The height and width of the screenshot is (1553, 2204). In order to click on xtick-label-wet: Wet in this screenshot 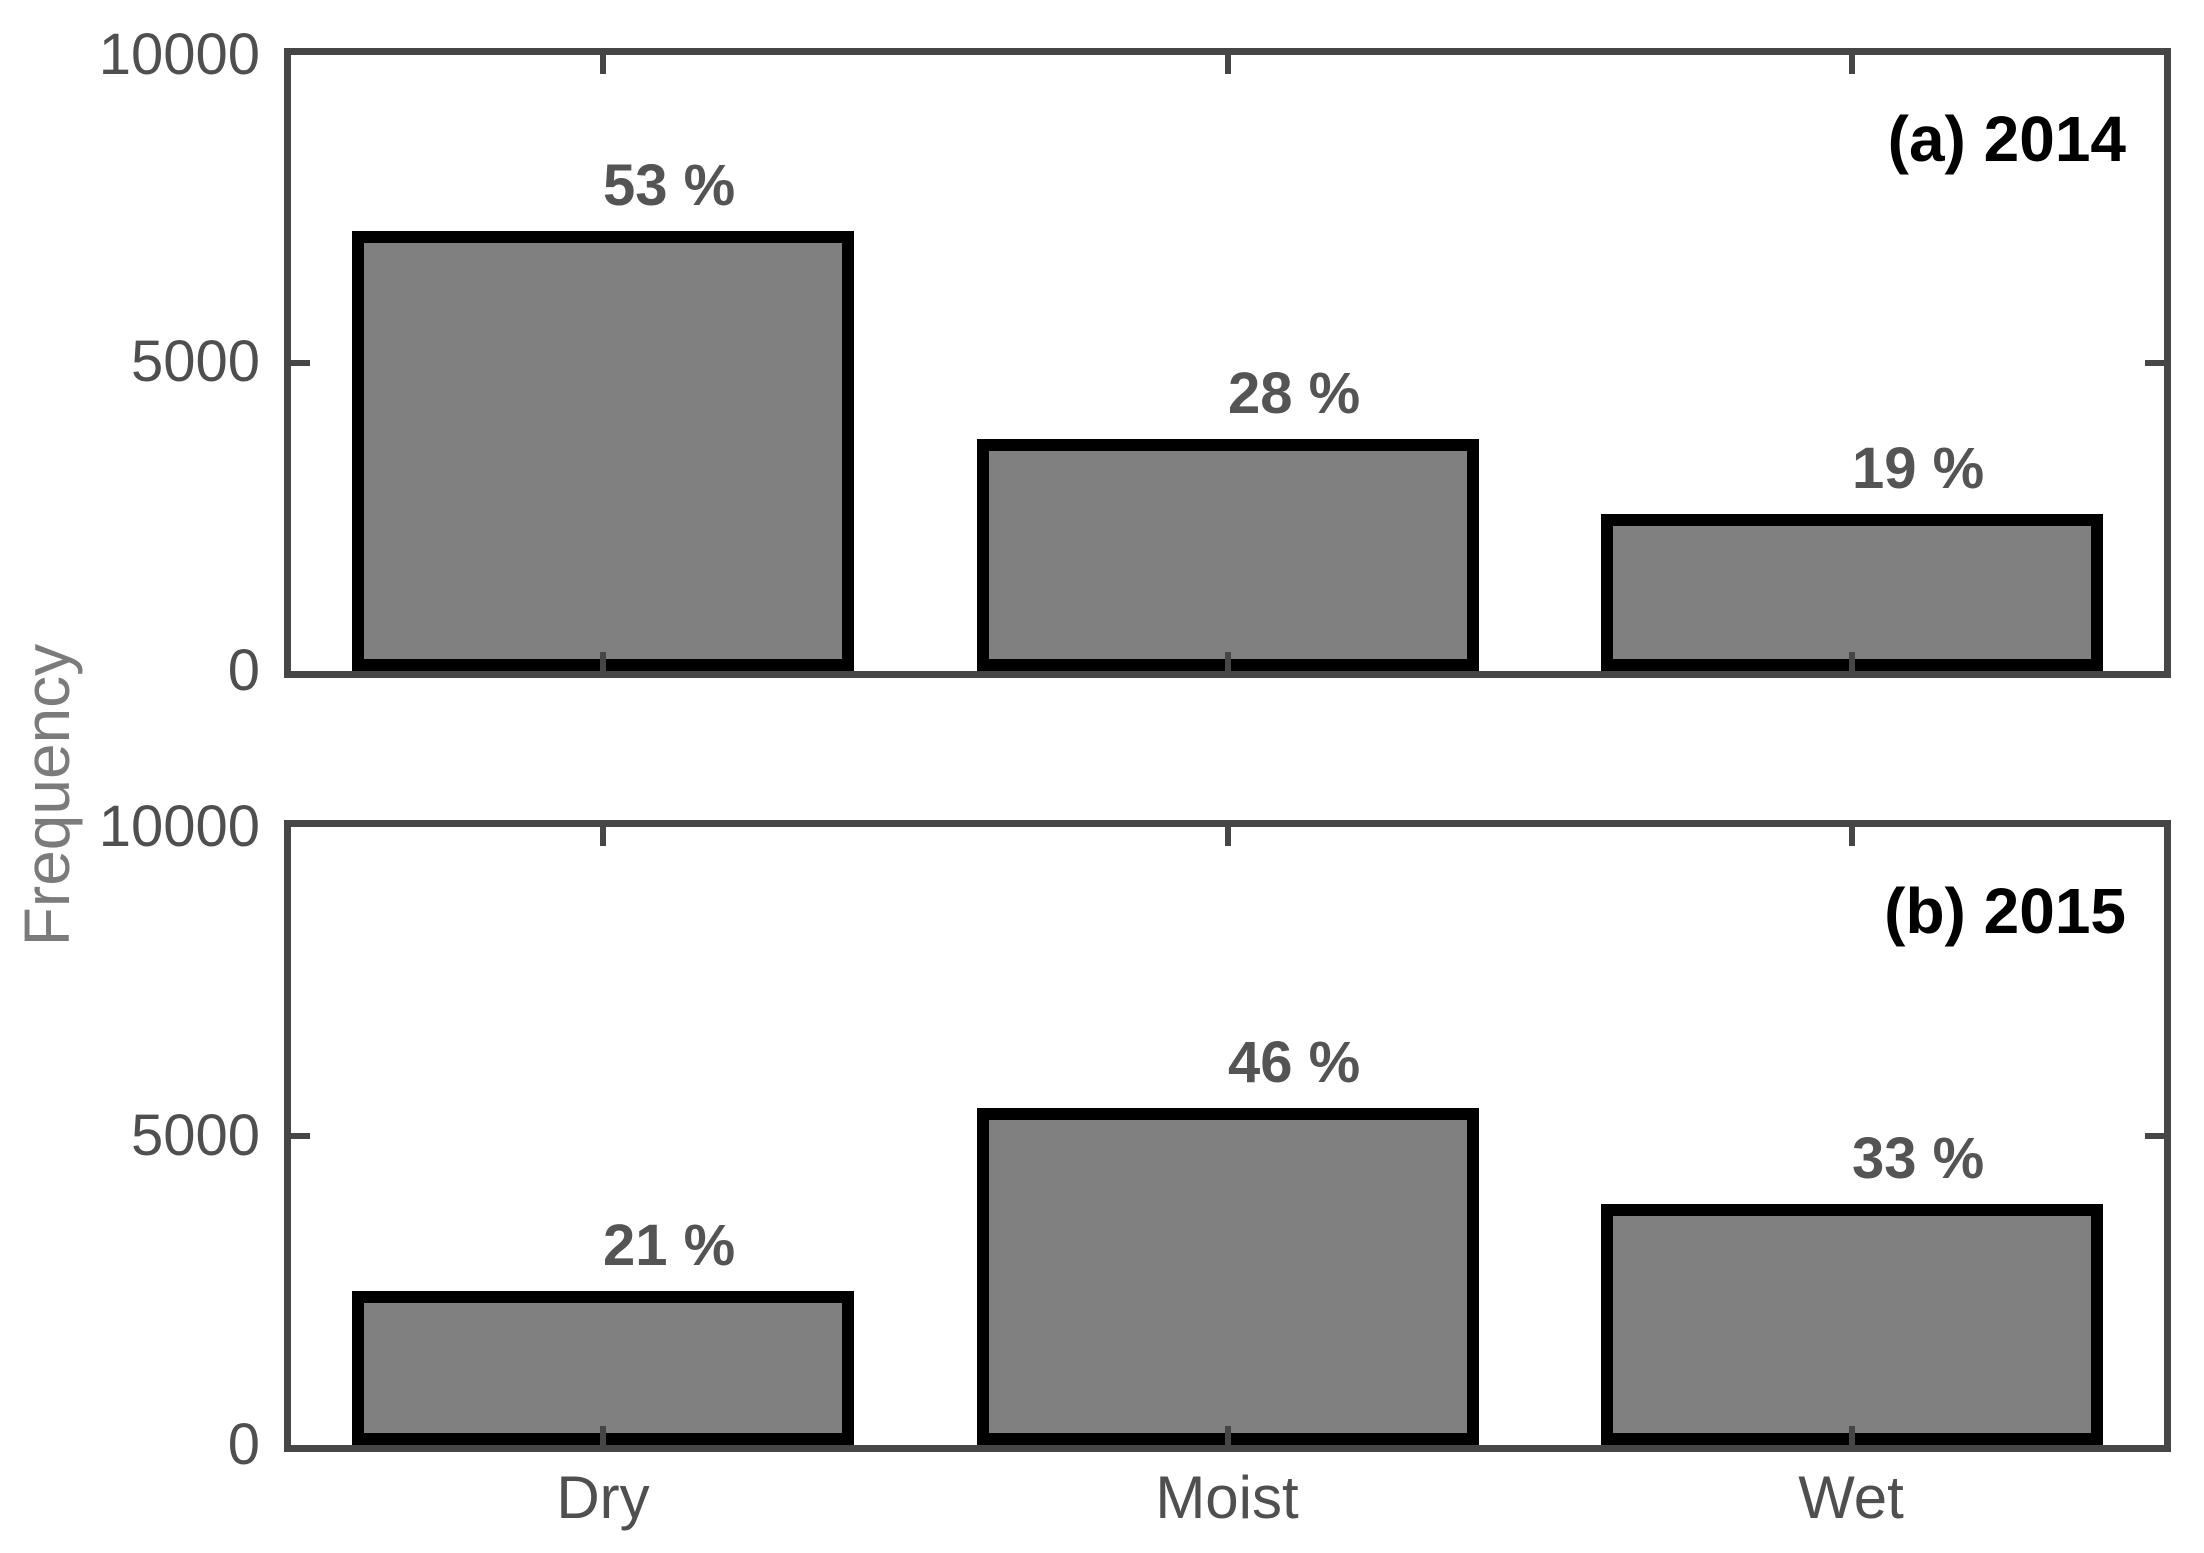, I will do `click(1851, 1497)`.